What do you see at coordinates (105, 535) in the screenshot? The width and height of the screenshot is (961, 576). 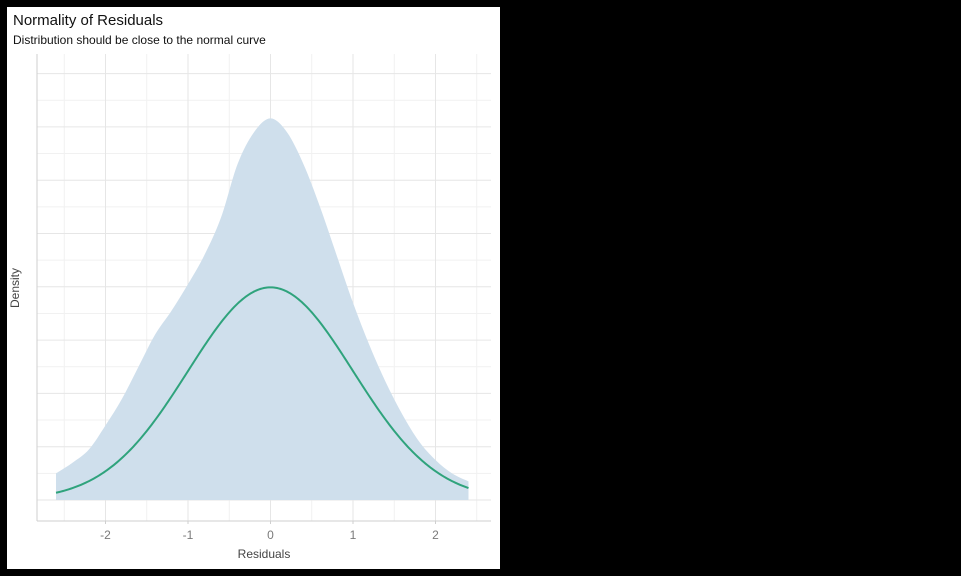 I see `x-tick-label: -2` at bounding box center [105, 535].